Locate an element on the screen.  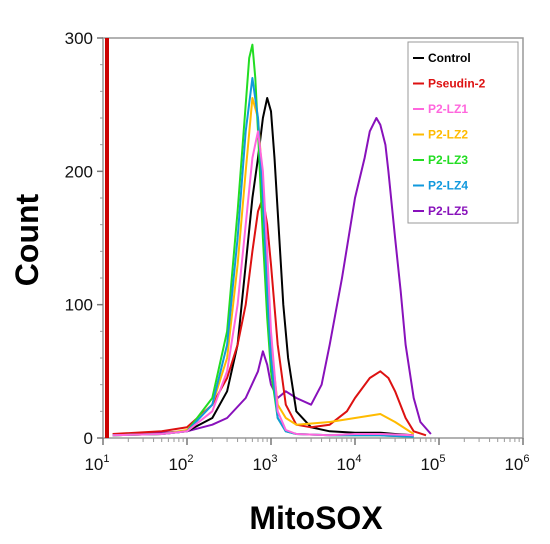
x-tick-exponent: 1 is located at coordinates (106, 459).